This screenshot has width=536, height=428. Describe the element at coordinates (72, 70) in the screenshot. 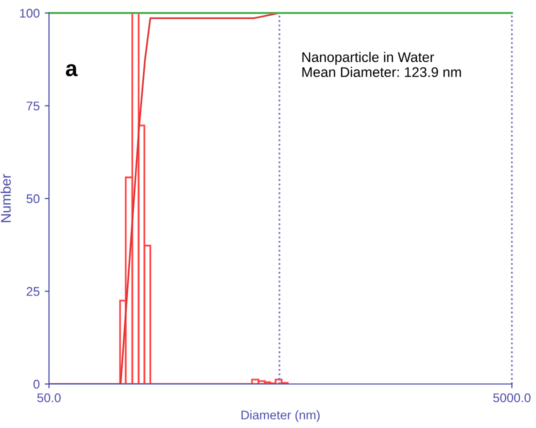

I see `annotation: a` at that location.